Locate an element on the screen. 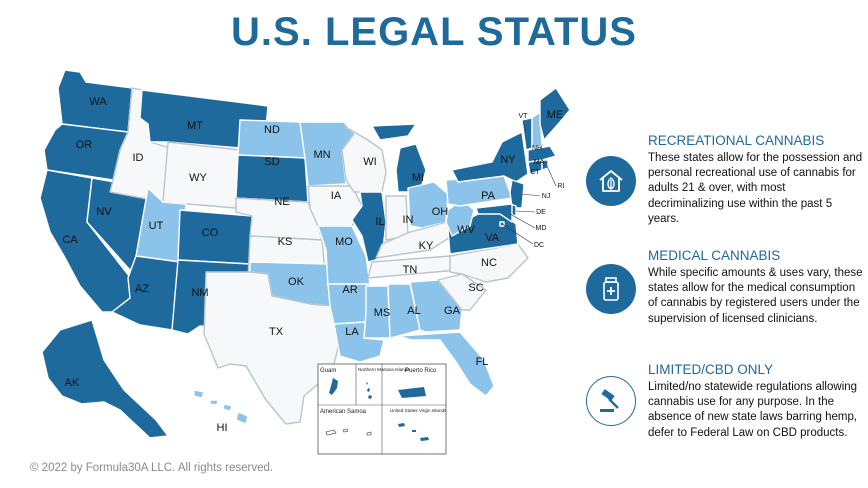  state-label-pa: PA is located at coordinates (488, 196).